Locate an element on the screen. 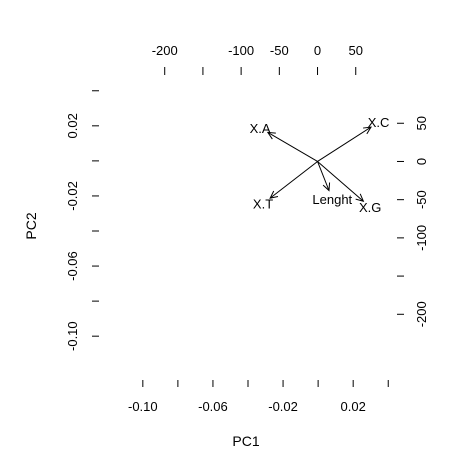 The height and width of the screenshot is (474, 456). right-axis-tick-label: -100 is located at coordinates (421, 238).